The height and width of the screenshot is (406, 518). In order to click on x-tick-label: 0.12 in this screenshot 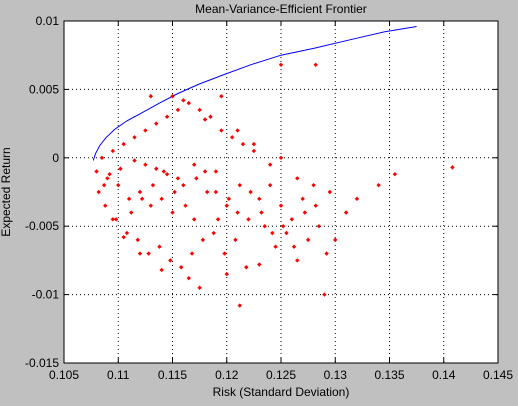, I will do `click(227, 375)`.